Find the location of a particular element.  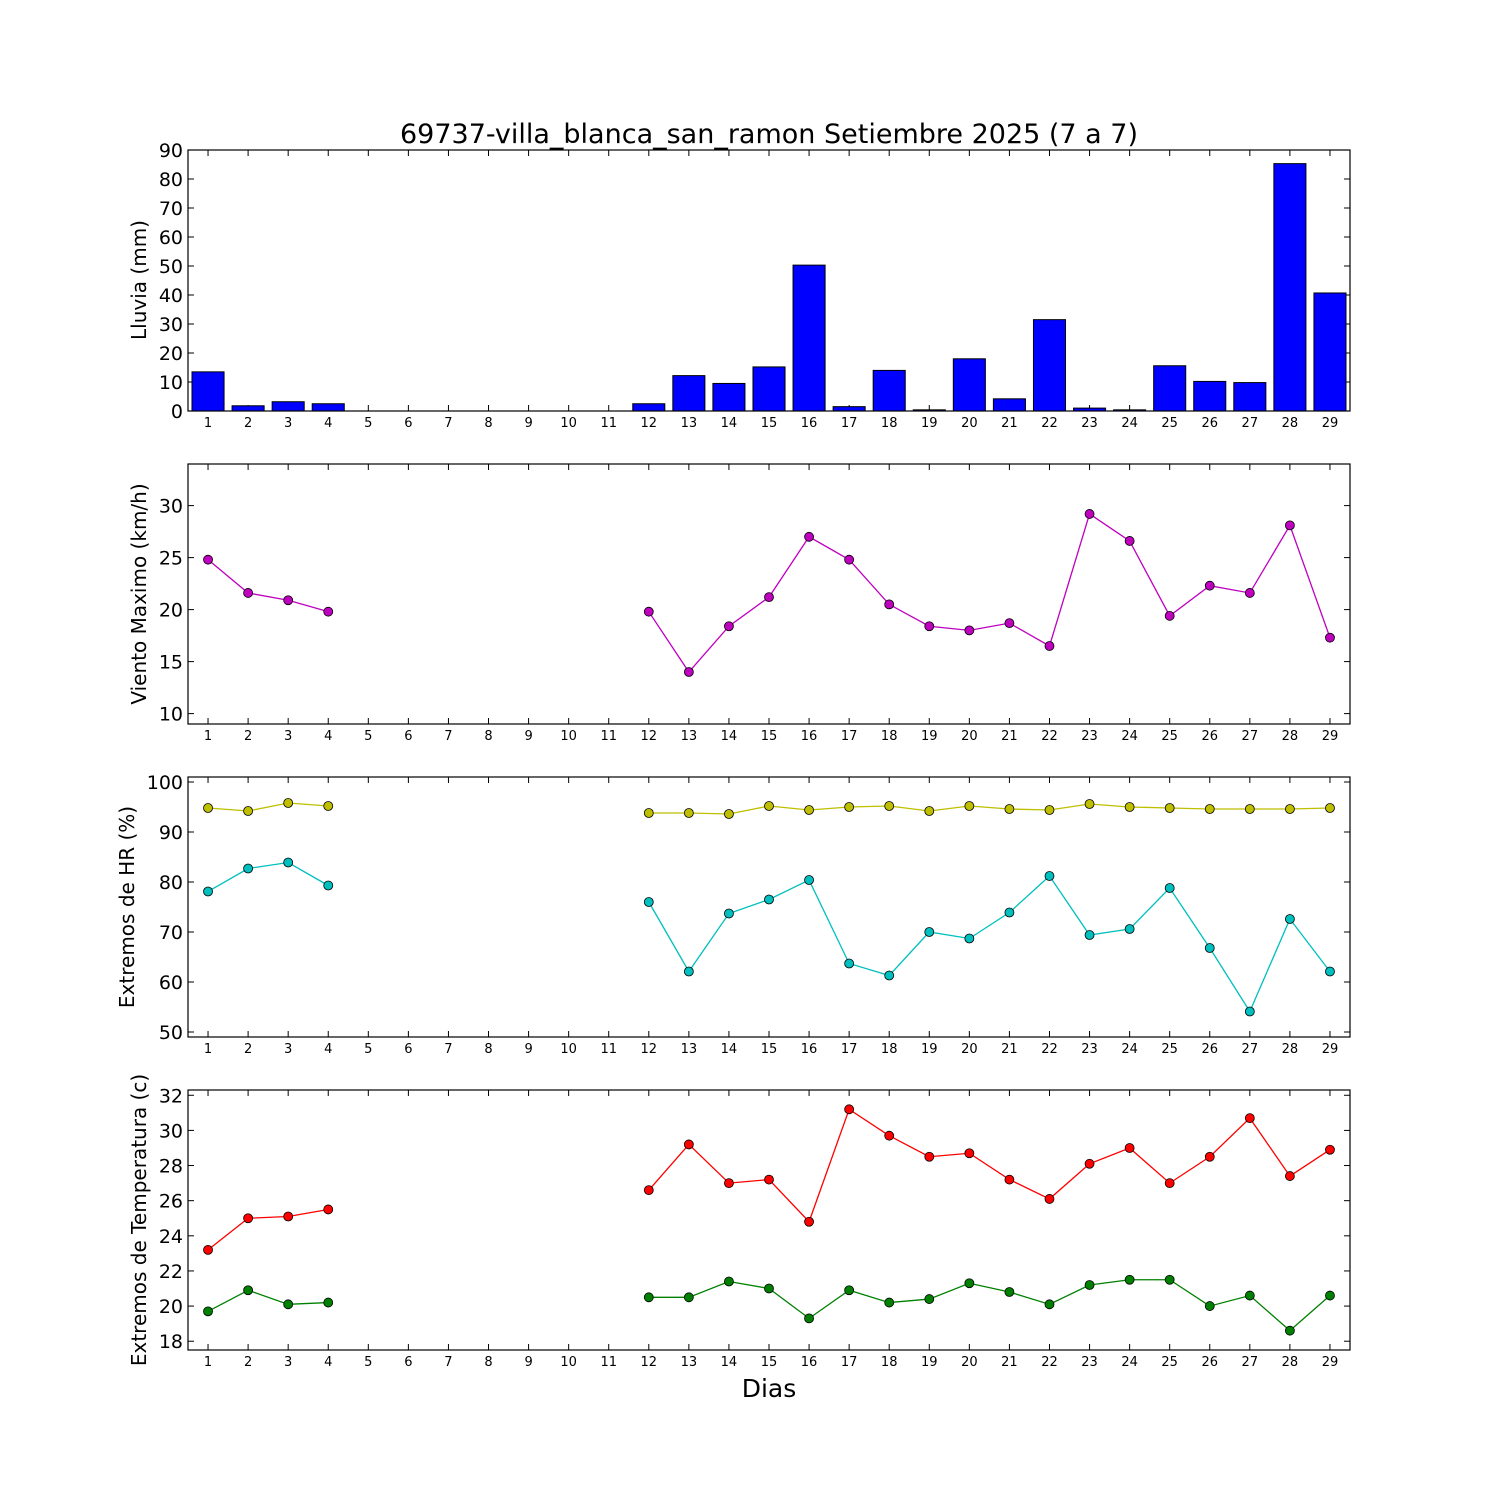

humidity-ytick-label: 100 is located at coordinates (165, 783).